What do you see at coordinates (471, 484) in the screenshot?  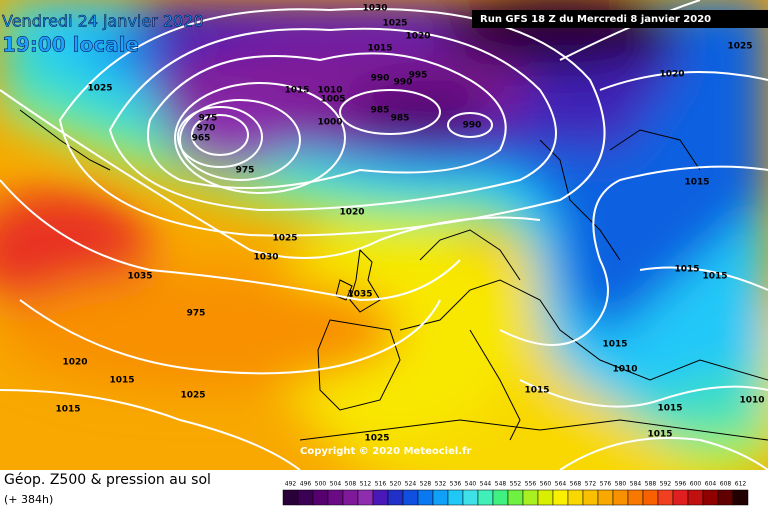 I see `scale-label: 540` at bounding box center [471, 484].